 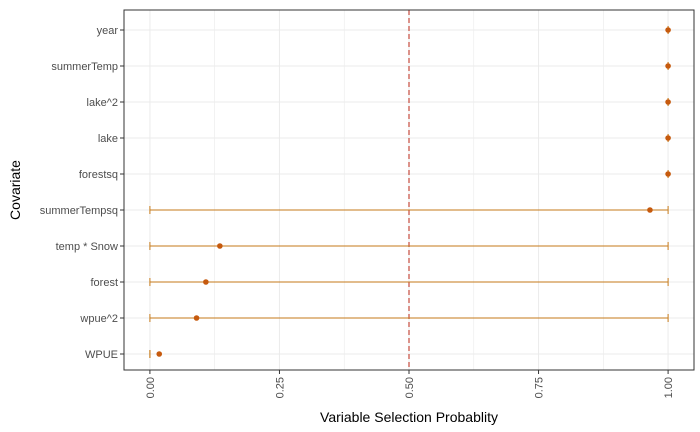 I want to click on interval-temp * Snow, so click(x=409, y=246).